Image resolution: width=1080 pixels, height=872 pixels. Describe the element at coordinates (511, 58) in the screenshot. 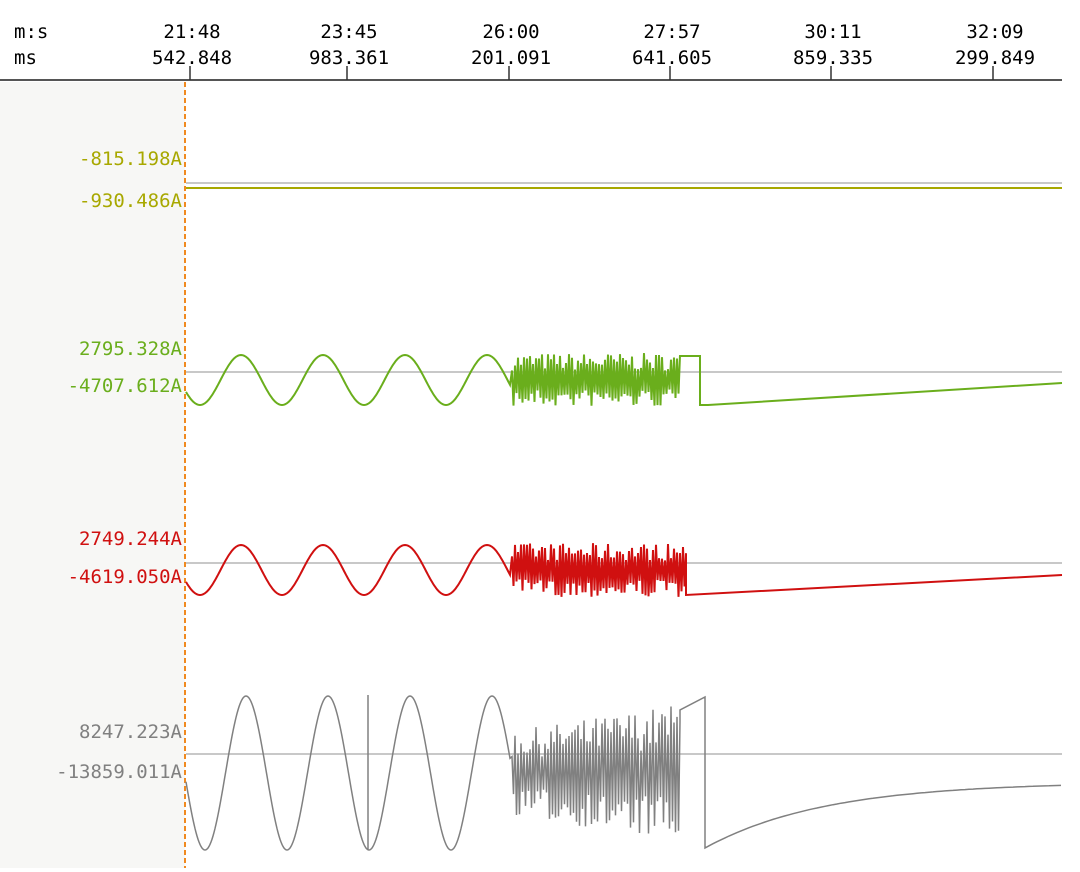

I see `ms-tick-label: 201.091` at that location.